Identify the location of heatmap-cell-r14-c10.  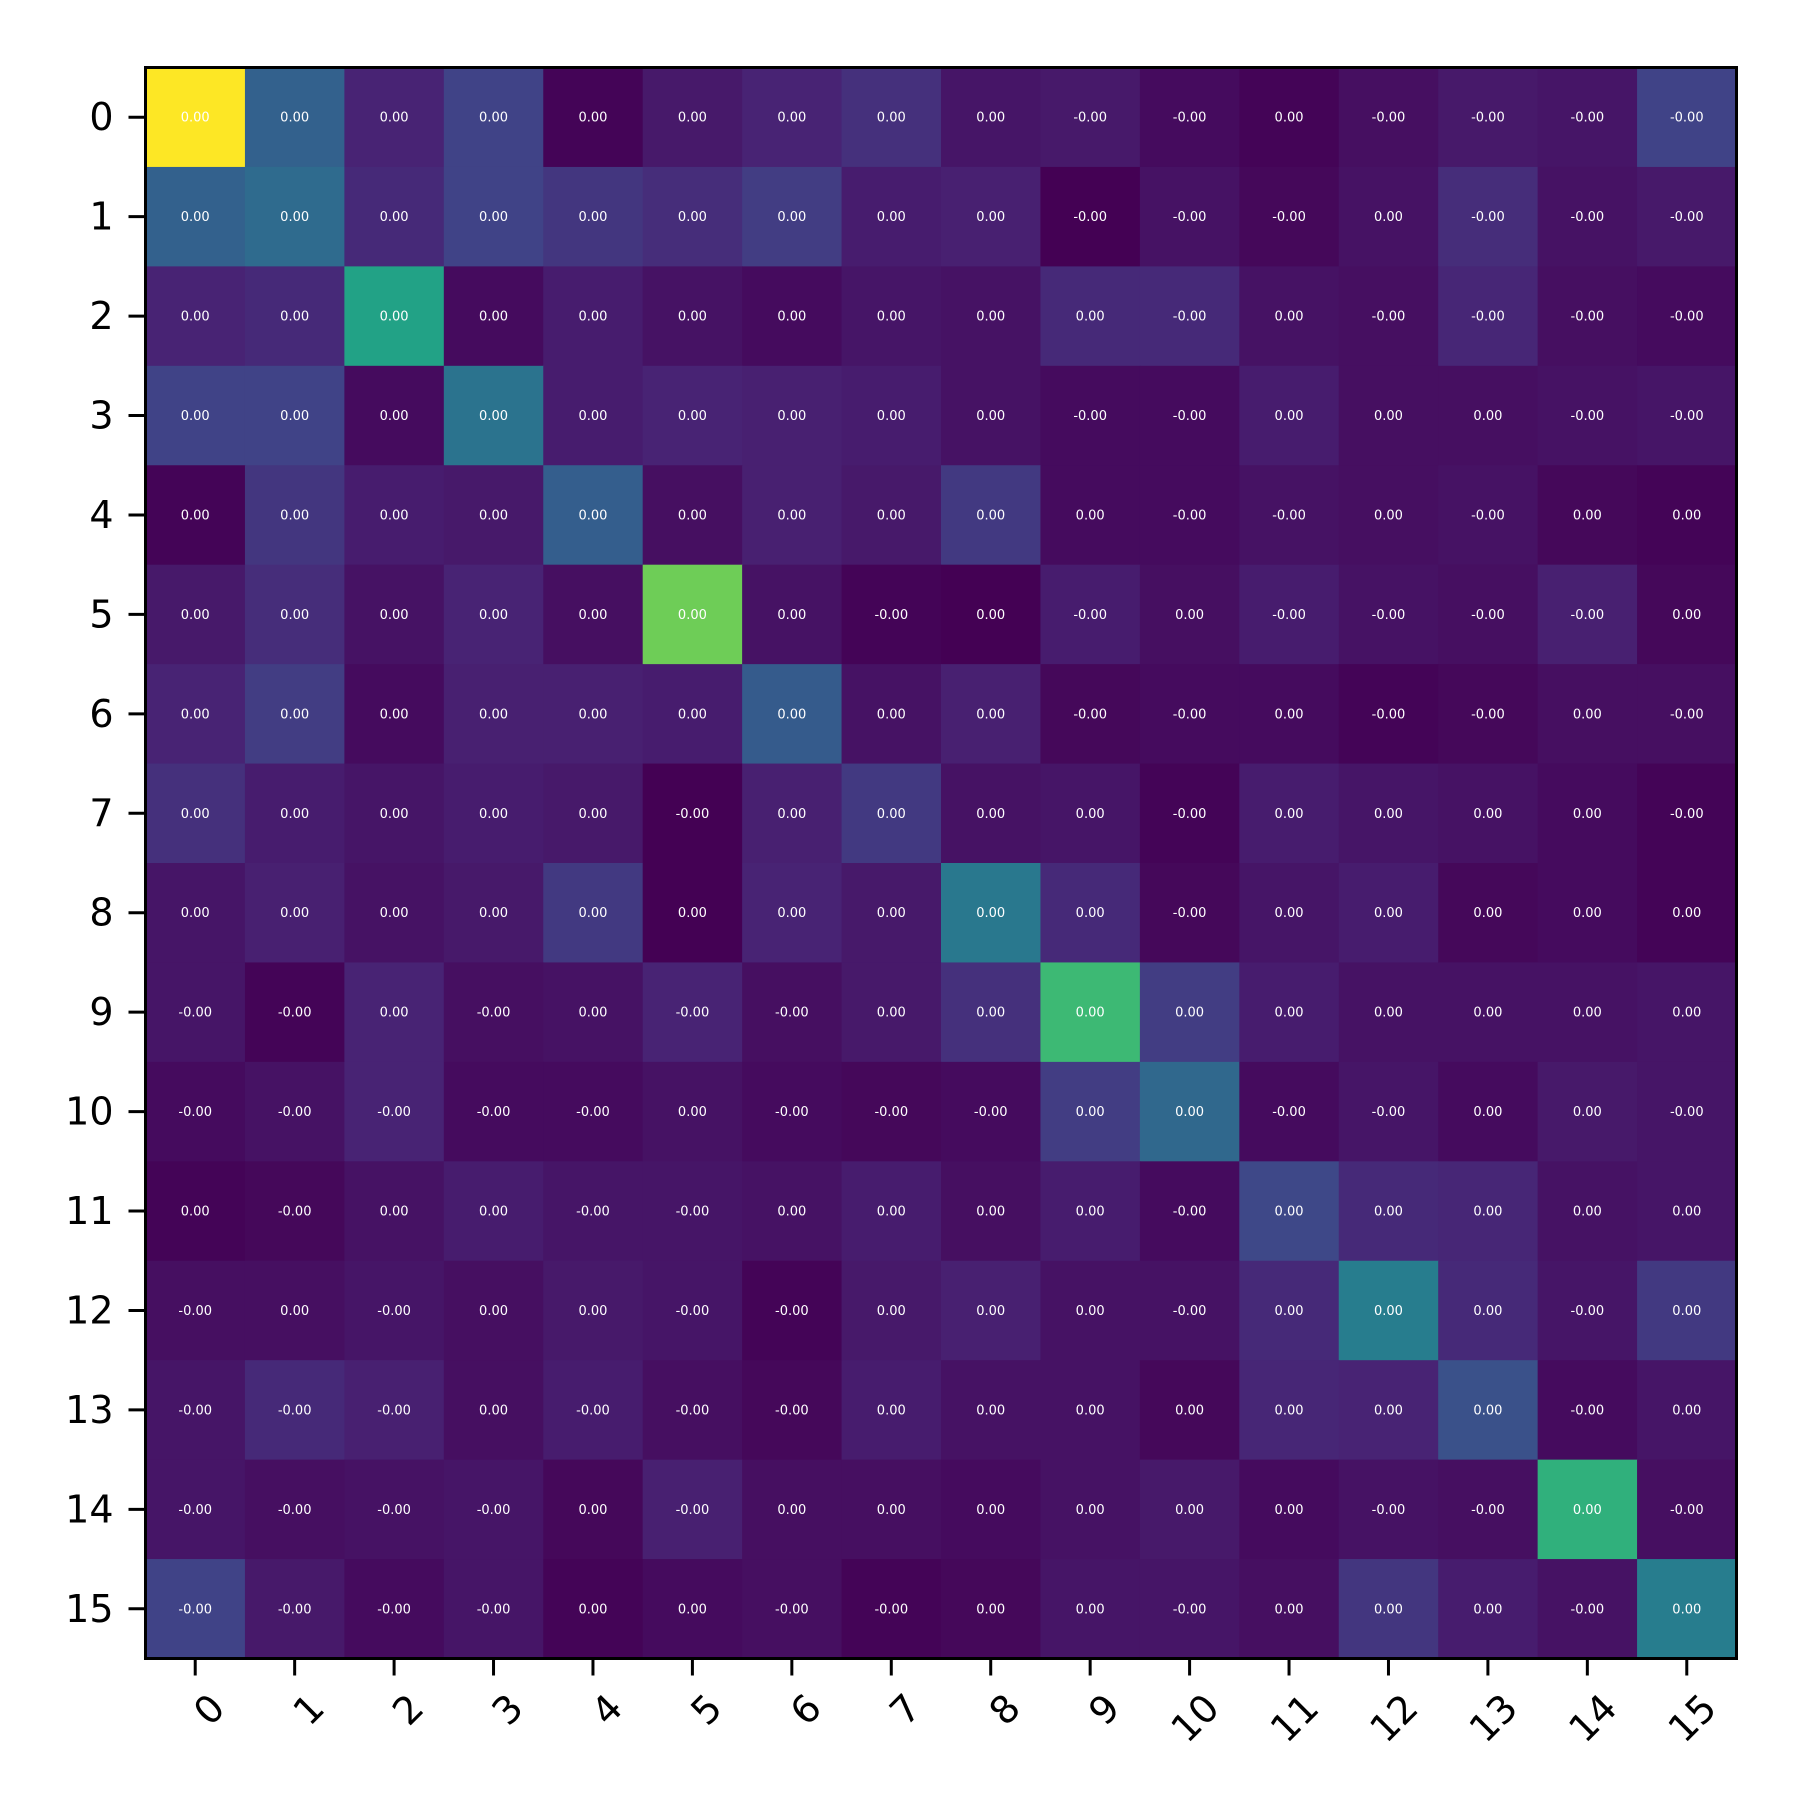
(1189, 1509).